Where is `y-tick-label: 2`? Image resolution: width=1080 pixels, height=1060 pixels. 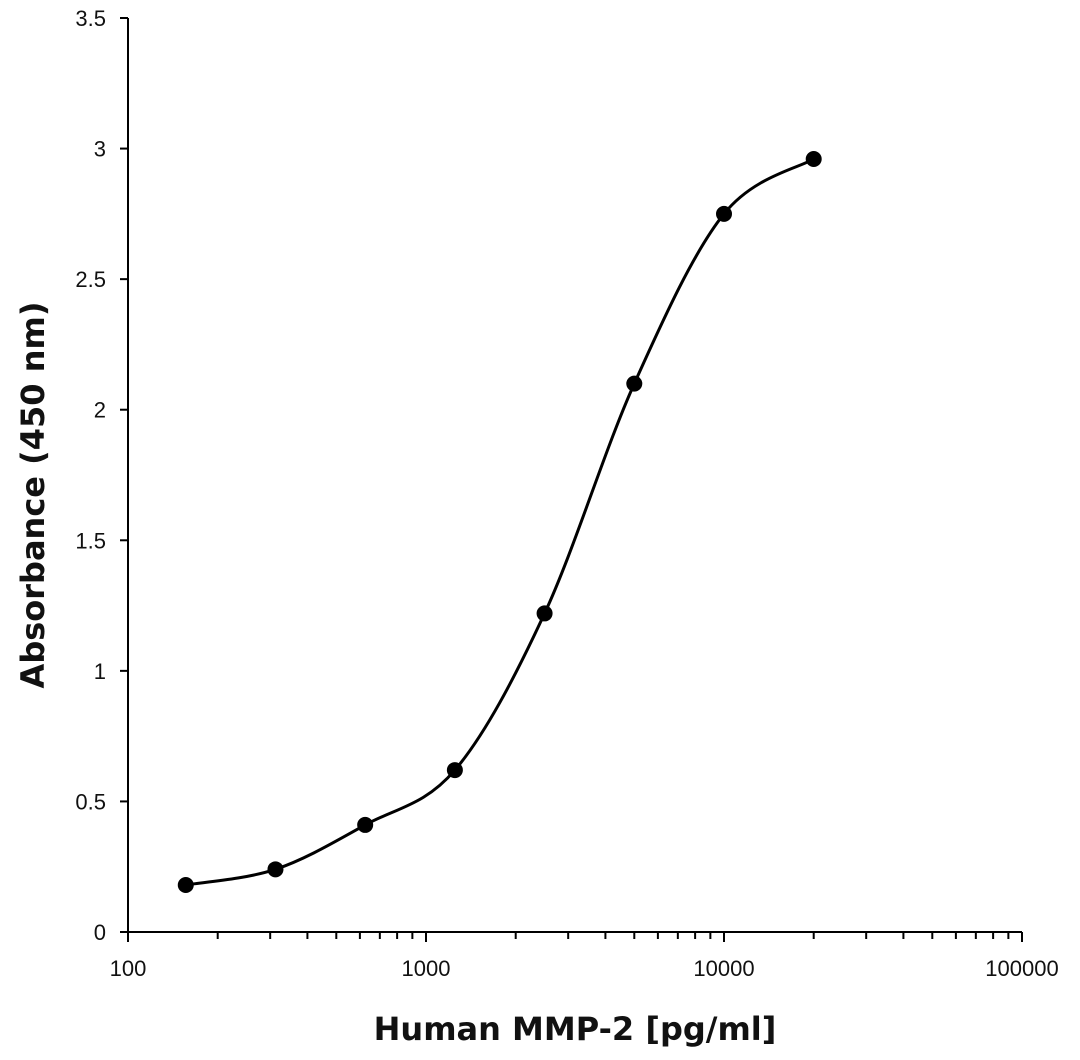 y-tick-label: 2 is located at coordinates (100, 410).